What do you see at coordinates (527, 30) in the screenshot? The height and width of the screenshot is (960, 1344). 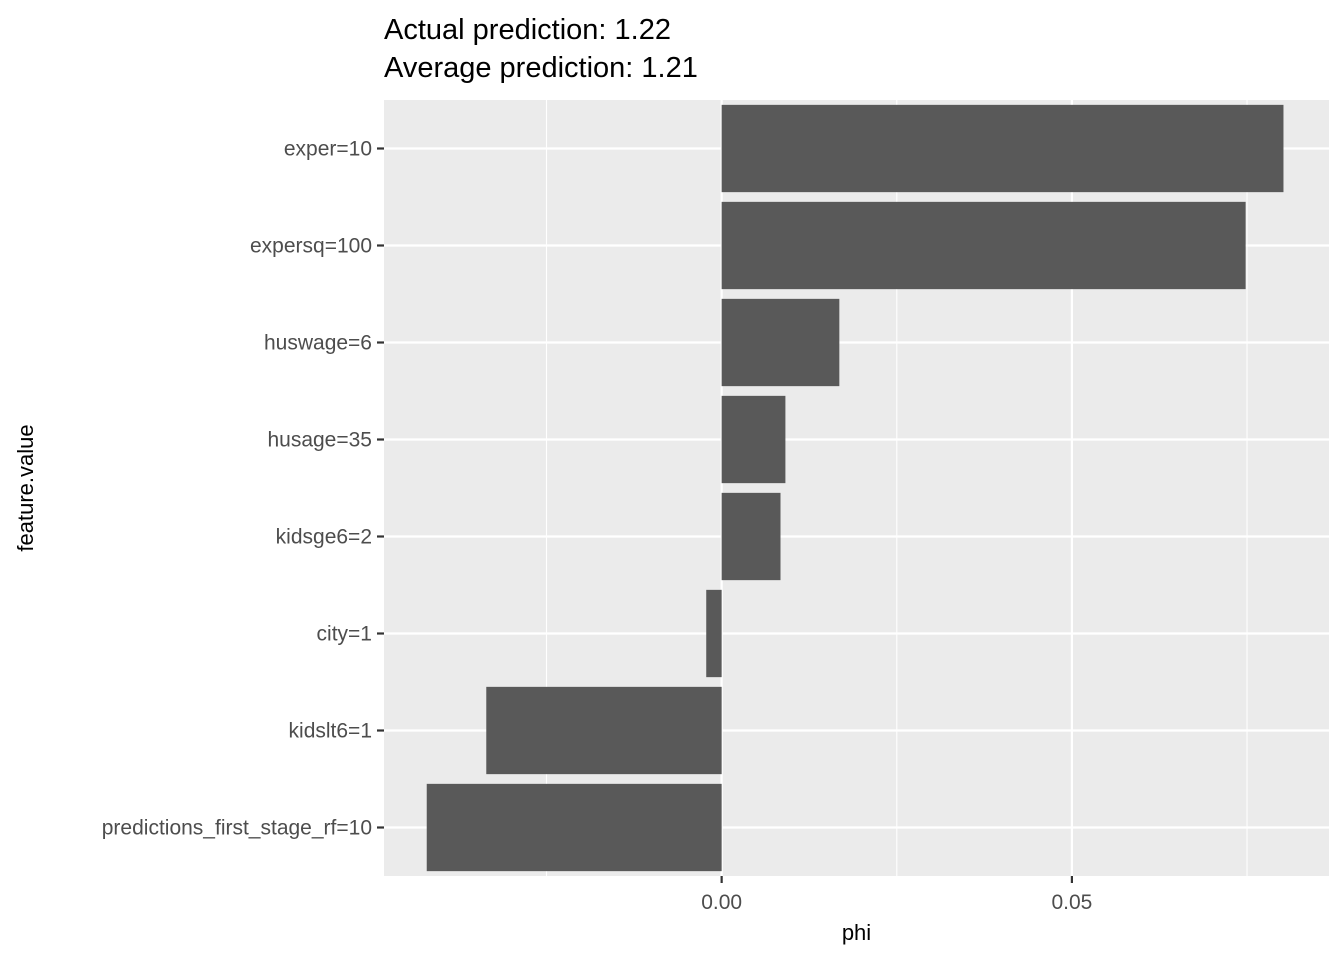 I see `chart-title-actual: Actual prediction: 1.22` at bounding box center [527, 30].